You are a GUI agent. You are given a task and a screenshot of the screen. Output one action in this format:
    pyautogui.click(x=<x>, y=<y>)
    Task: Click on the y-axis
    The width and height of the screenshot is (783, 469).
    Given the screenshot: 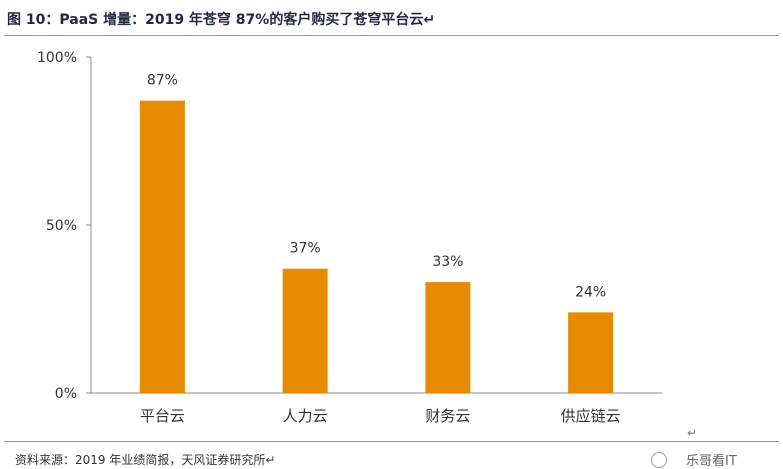 What is the action you would take?
    pyautogui.click(x=89, y=225)
    